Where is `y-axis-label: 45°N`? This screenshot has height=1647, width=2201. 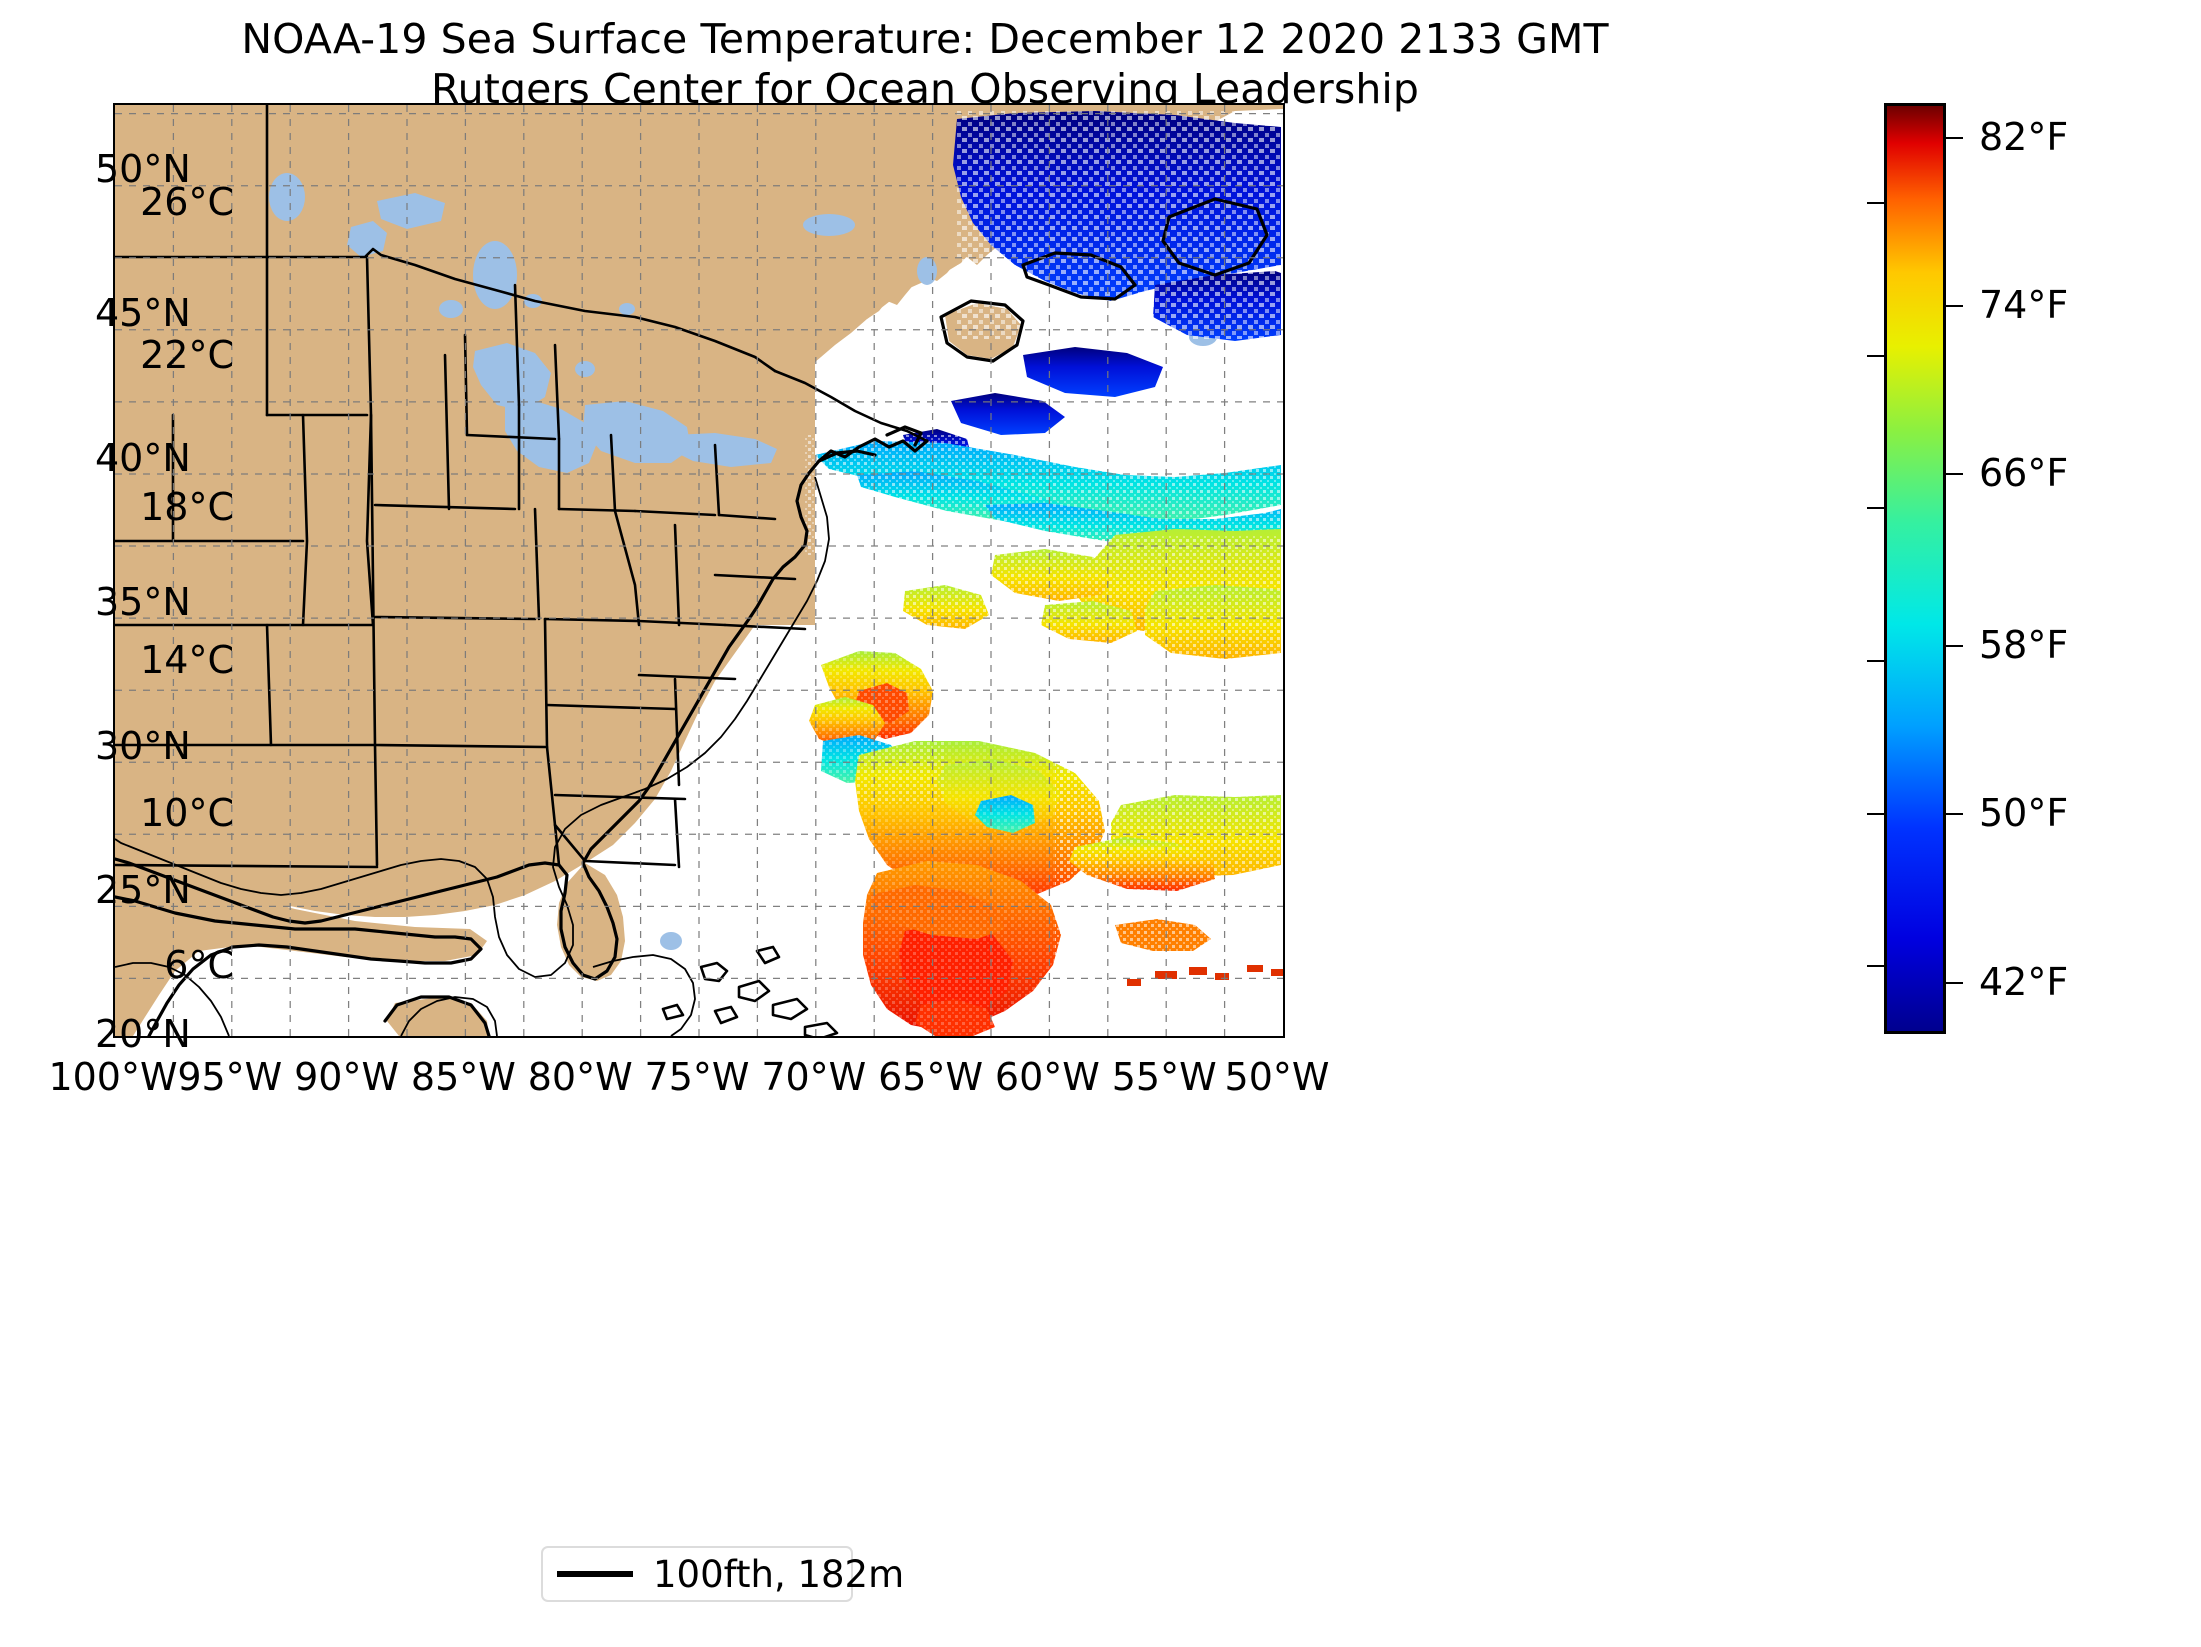
y-axis-label: 45°N is located at coordinates (143, 313).